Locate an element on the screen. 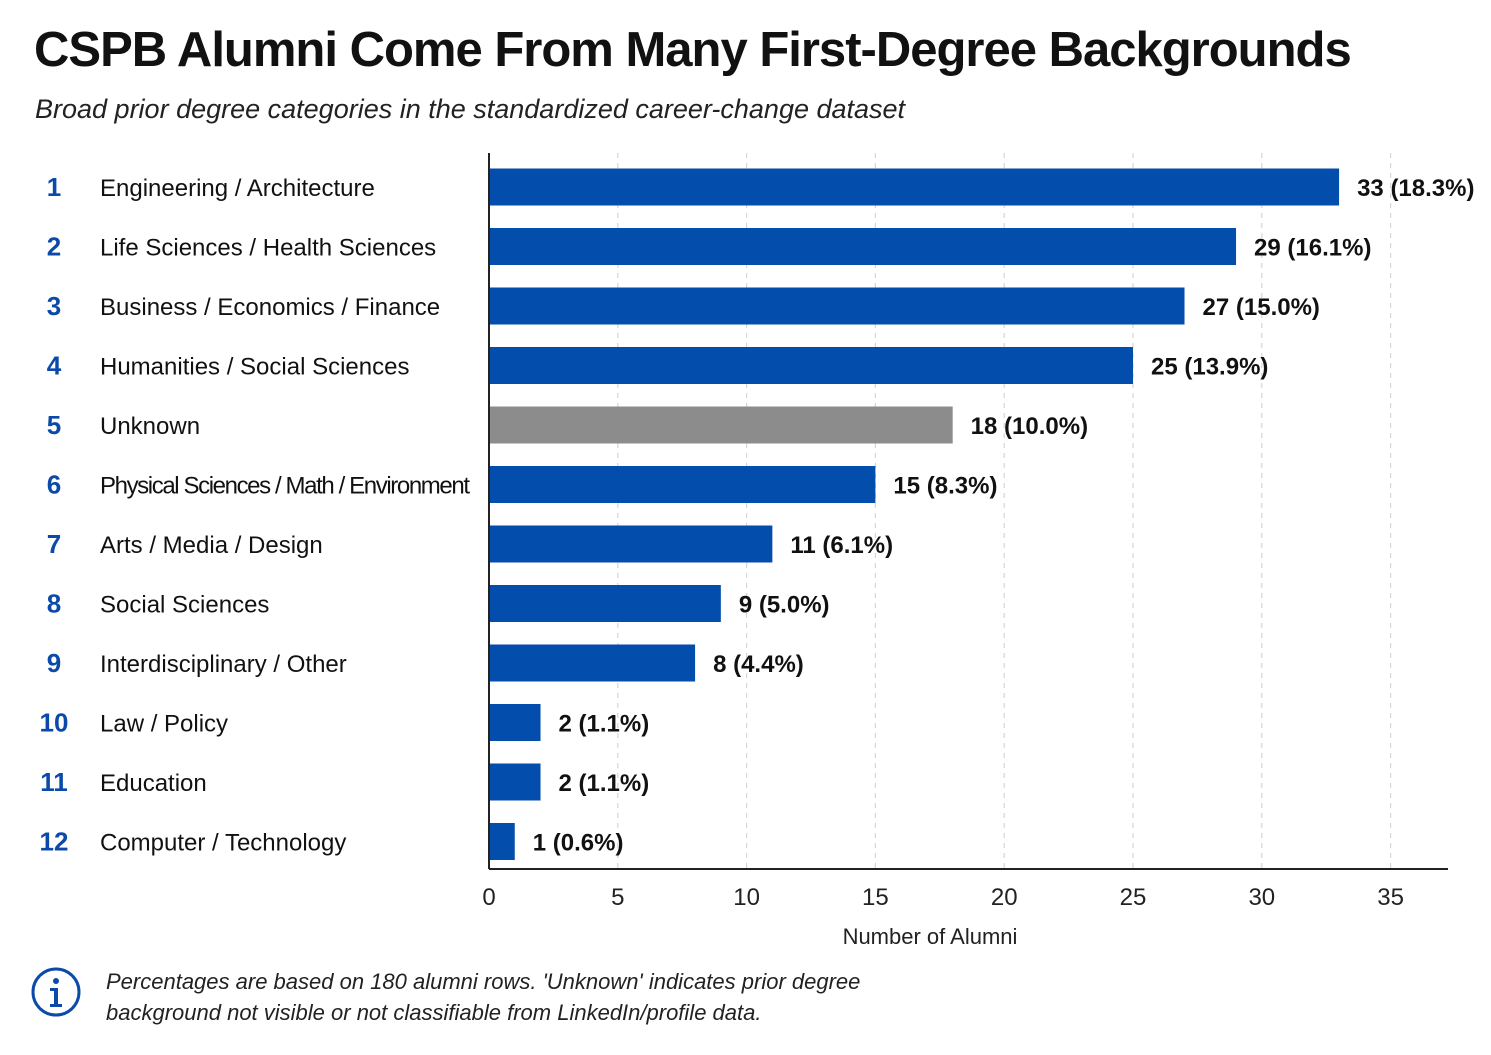  x-axis-label: Number of Alumni is located at coordinates (930, 936).